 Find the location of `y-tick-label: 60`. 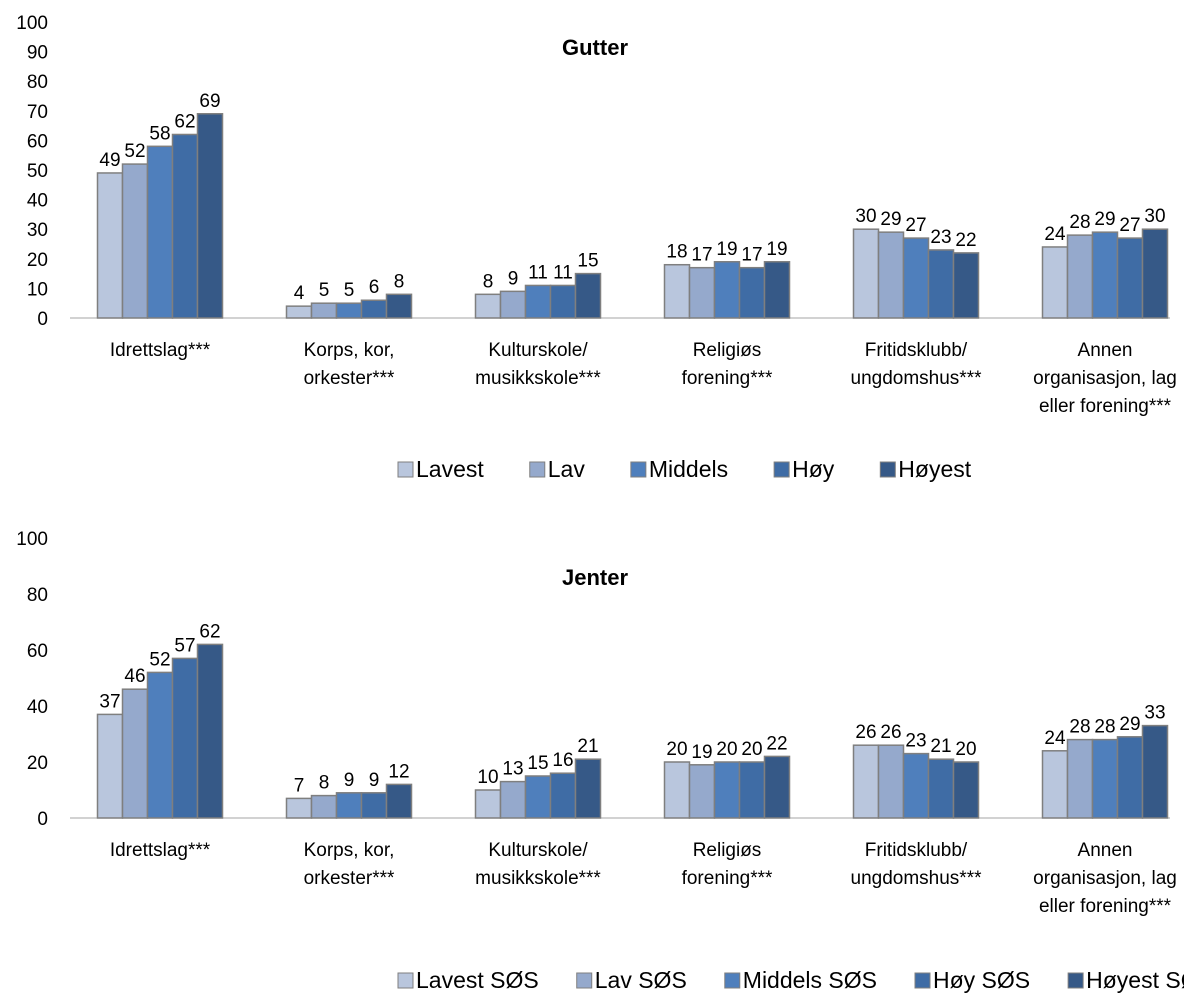

y-tick-label: 60 is located at coordinates (37, 651).